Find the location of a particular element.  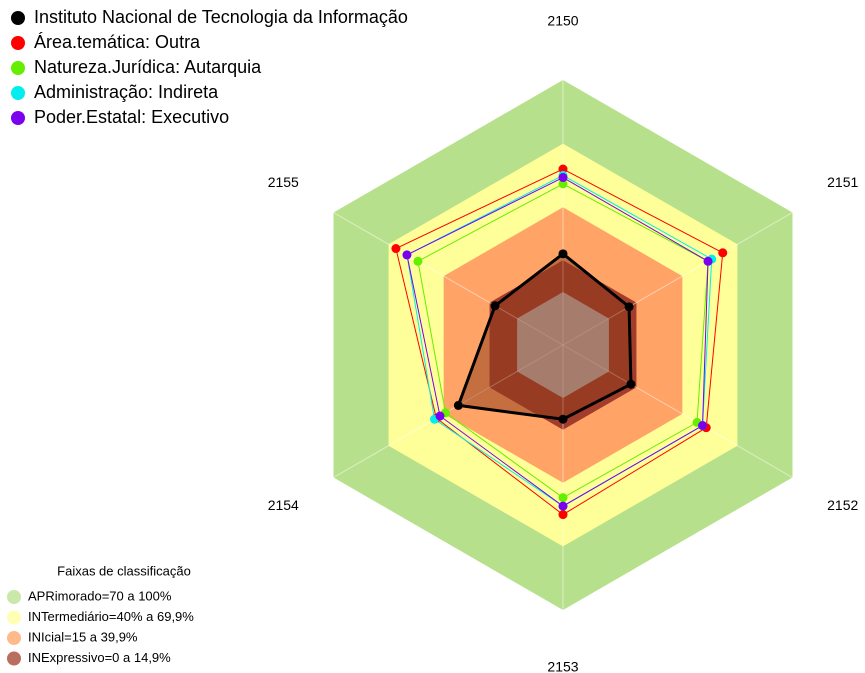

band-legend-label: INExpressivo=0 a 14,9% is located at coordinates (99, 657).